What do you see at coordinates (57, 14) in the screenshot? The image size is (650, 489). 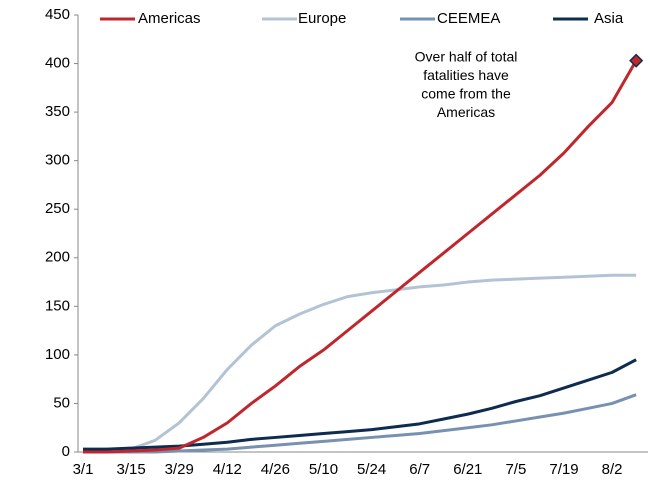 I see `y-tick-label: 450` at bounding box center [57, 14].